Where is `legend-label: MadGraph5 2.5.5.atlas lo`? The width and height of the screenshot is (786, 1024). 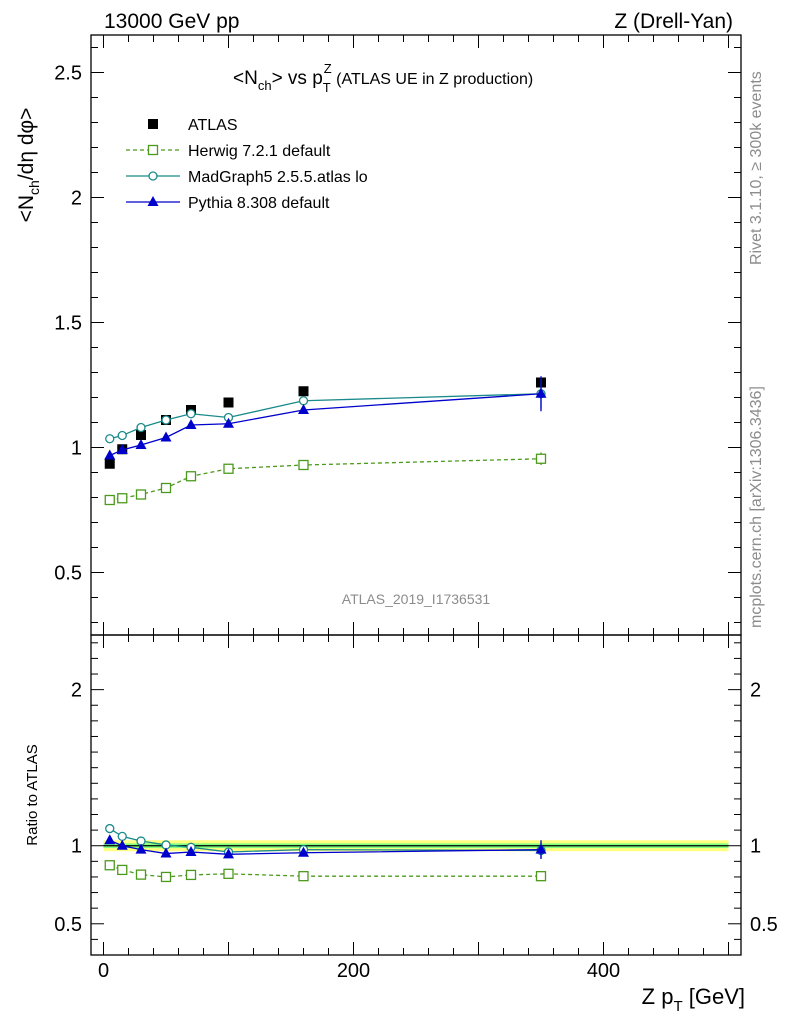 legend-label: MadGraph5 2.5.5.atlas lo is located at coordinates (278, 177).